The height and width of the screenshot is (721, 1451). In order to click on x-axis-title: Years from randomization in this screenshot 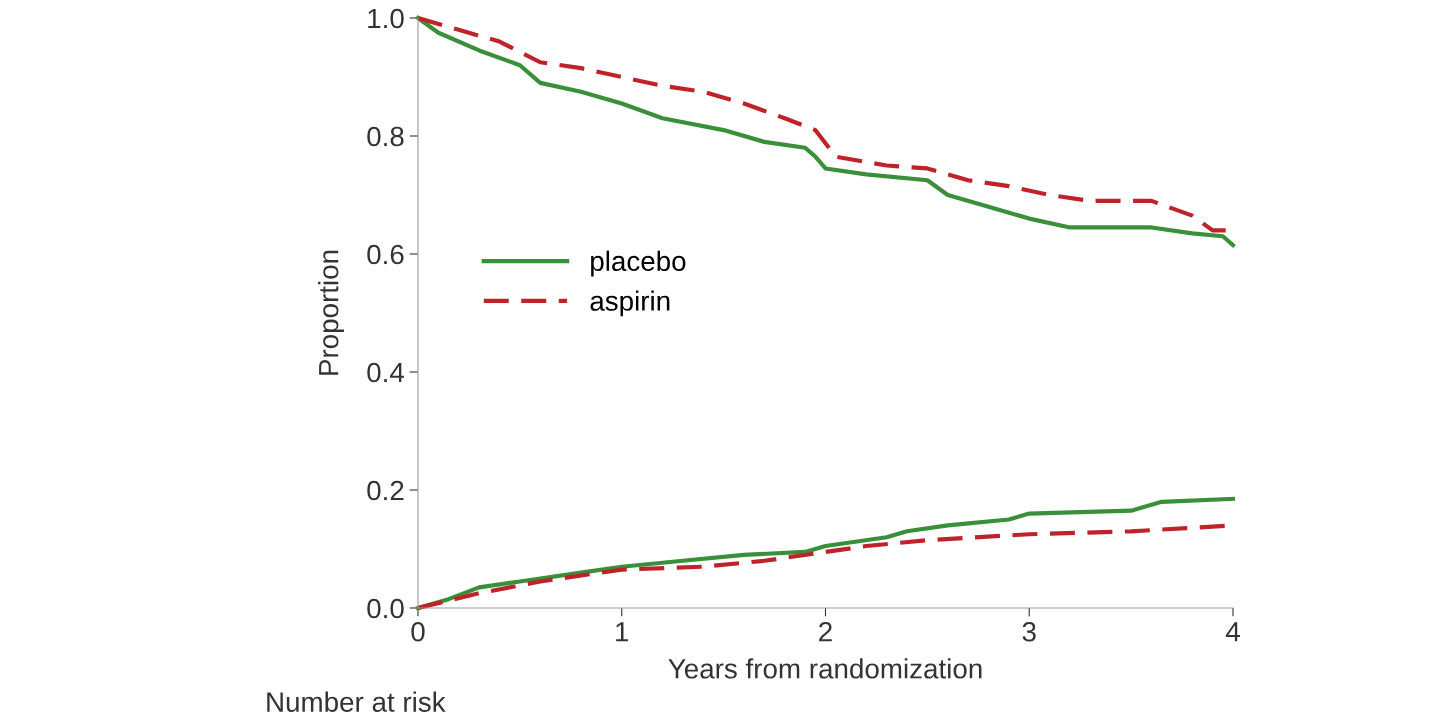, I will do `click(825, 668)`.